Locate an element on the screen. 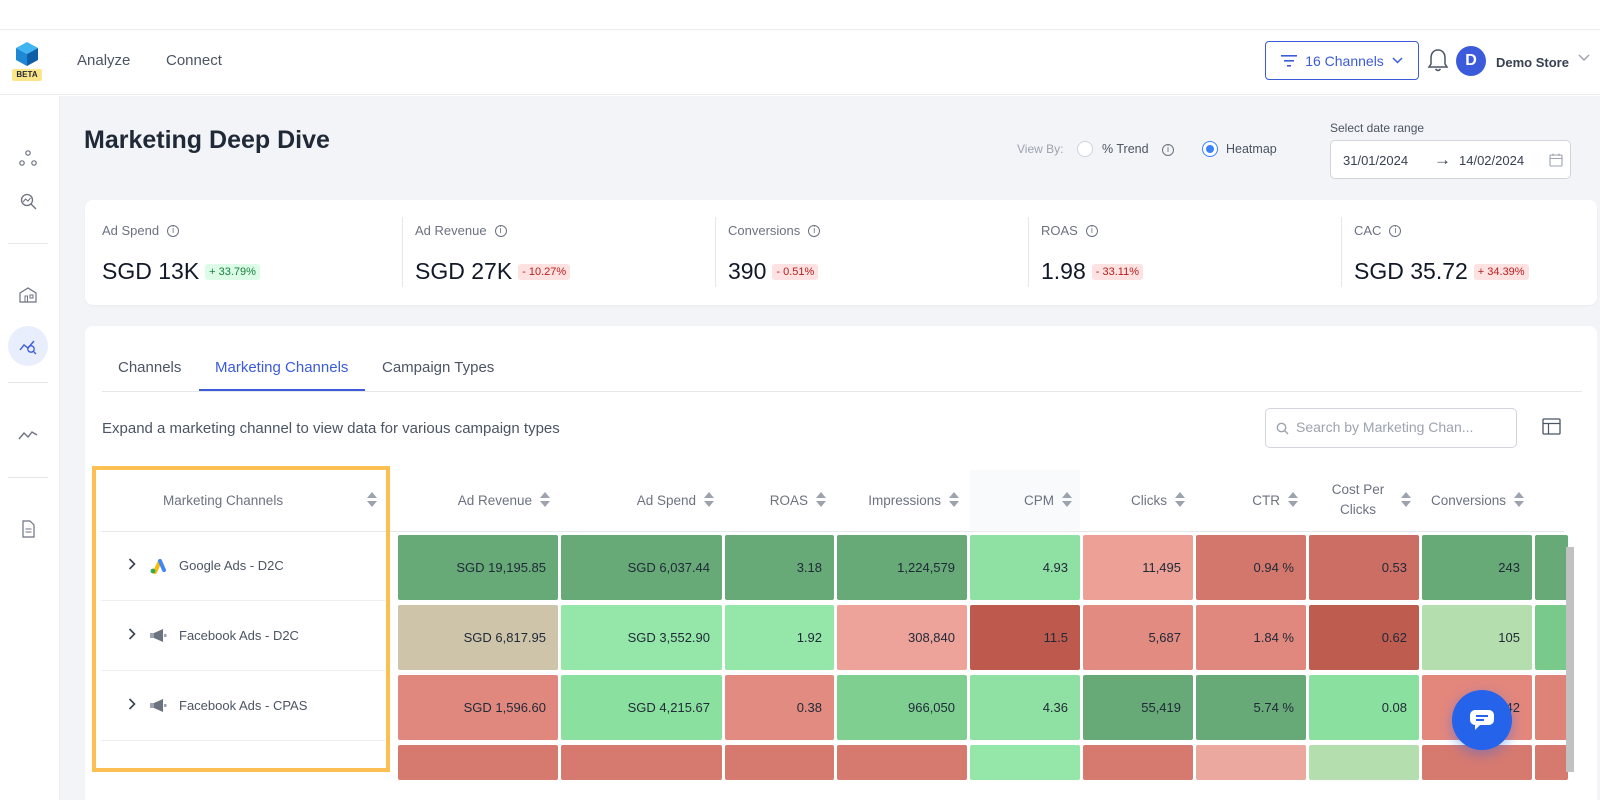  heatmap-cell: 55,419 is located at coordinates (1138, 707).